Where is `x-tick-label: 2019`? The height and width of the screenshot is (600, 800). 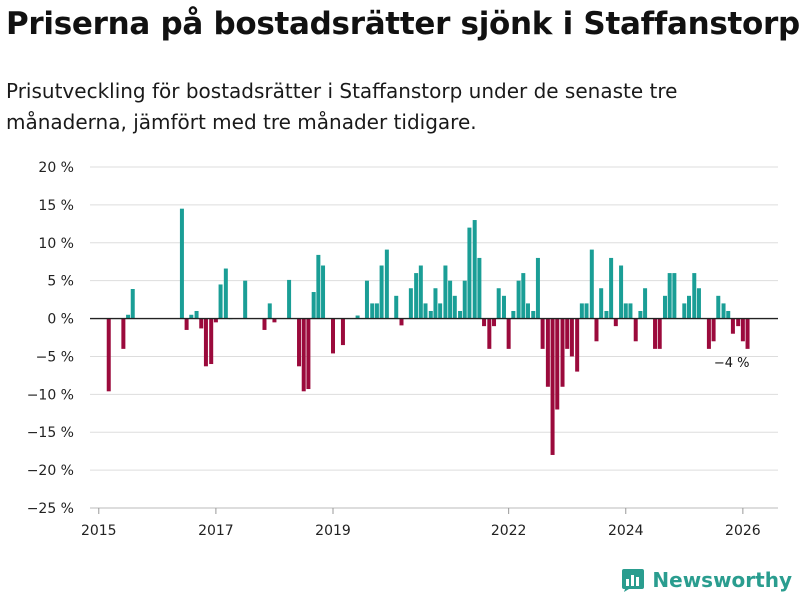
x-tick-label: 2019 is located at coordinates (333, 531).